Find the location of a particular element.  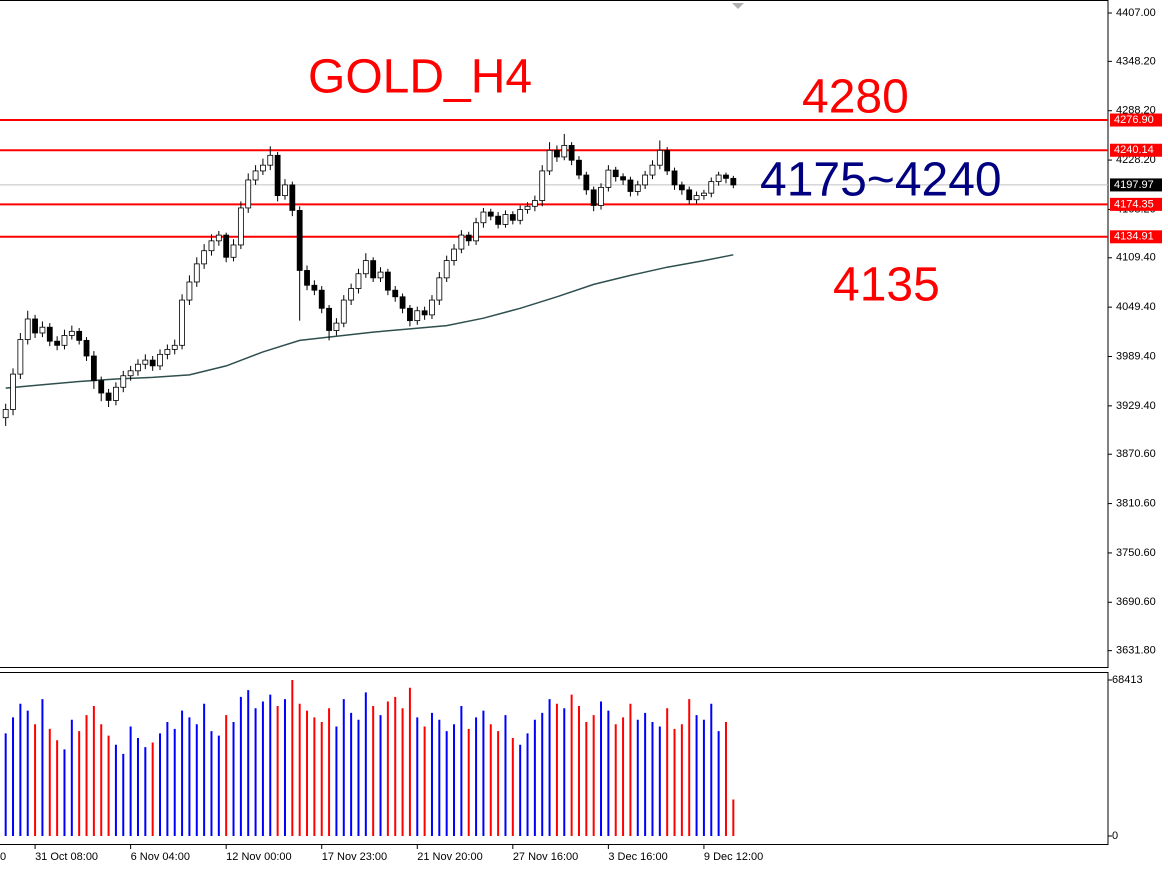

x-tick-label: 31 Oct 08:00 is located at coordinates (66, 857).